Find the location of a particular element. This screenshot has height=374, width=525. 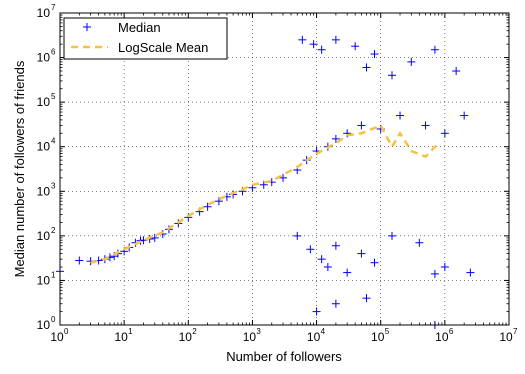

legend-box is located at coordinates (145, 38).